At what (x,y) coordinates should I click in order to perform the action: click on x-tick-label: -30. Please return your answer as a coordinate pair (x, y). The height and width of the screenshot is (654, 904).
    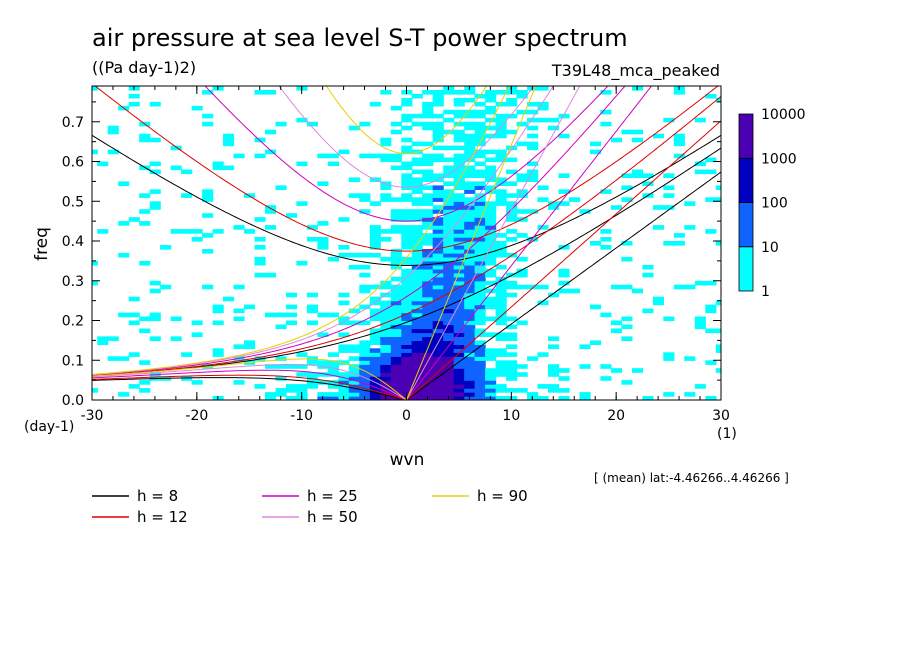
    Looking at the image, I should click on (92, 416).